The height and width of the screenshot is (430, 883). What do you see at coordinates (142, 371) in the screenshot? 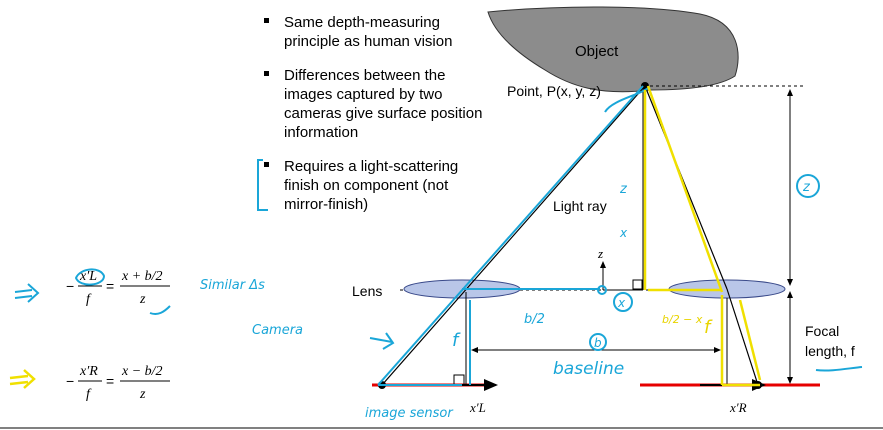
I see `eq2-rhs-num: x − b/2` at bounding box center [142, 371].